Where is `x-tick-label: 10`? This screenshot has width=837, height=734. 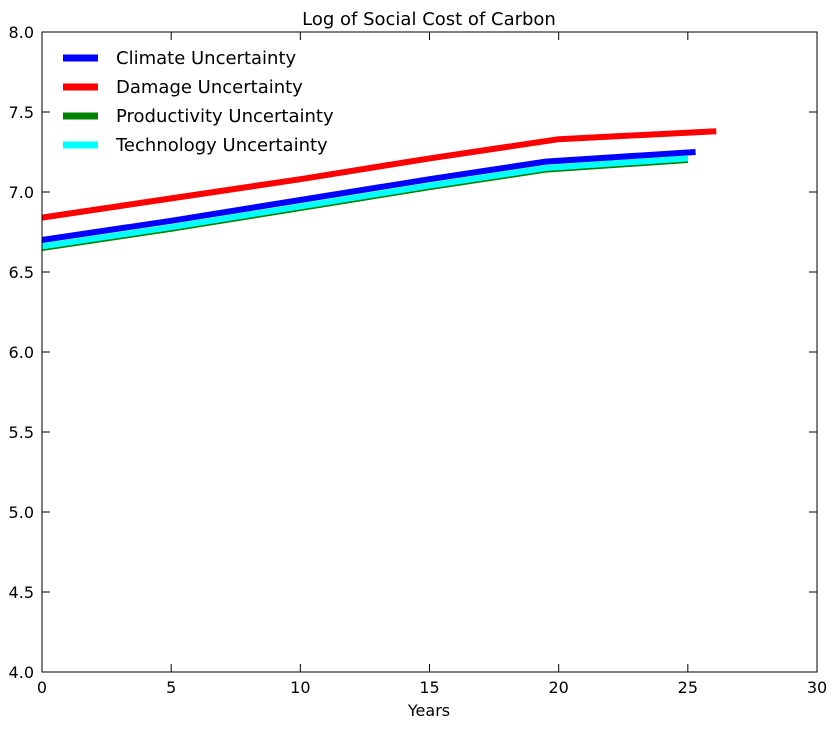 x-tick-label: 10 is located at coordinates (300, 687).